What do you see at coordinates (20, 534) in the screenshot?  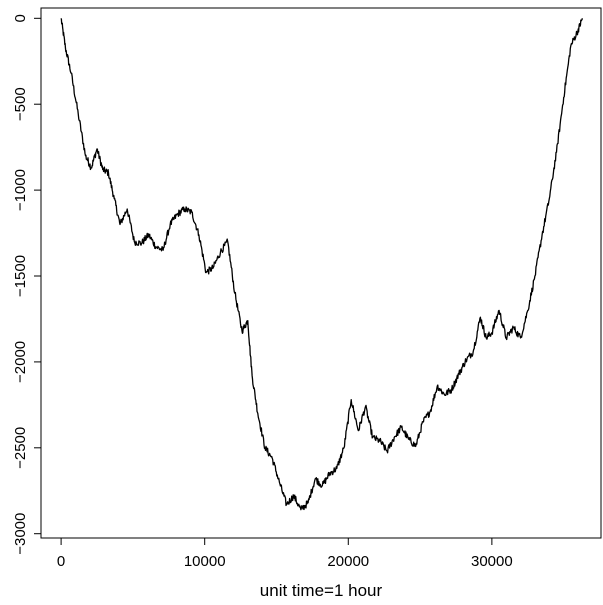 I see `y-tick-label: −3000` at bounding box center [20, 534].